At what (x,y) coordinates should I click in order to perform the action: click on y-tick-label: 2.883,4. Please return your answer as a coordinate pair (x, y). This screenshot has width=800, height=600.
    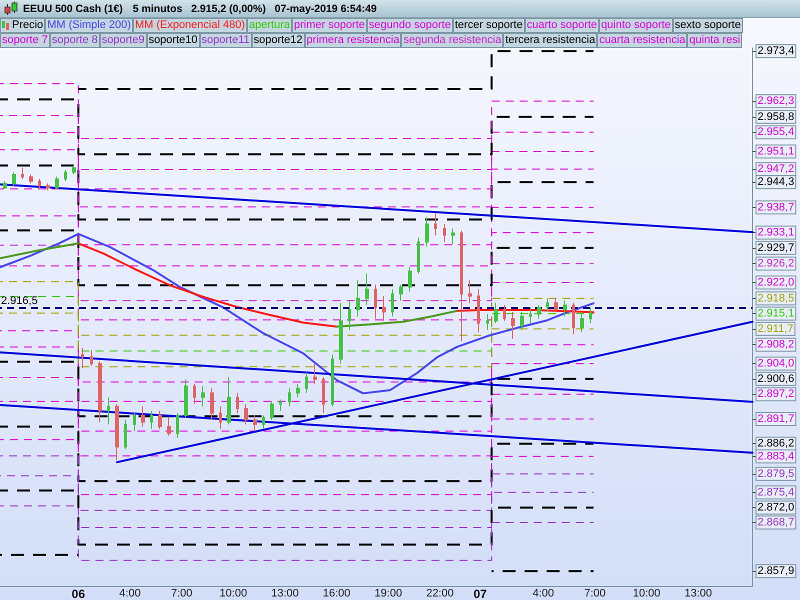
    Looking at the image, I should click on (776, 456).